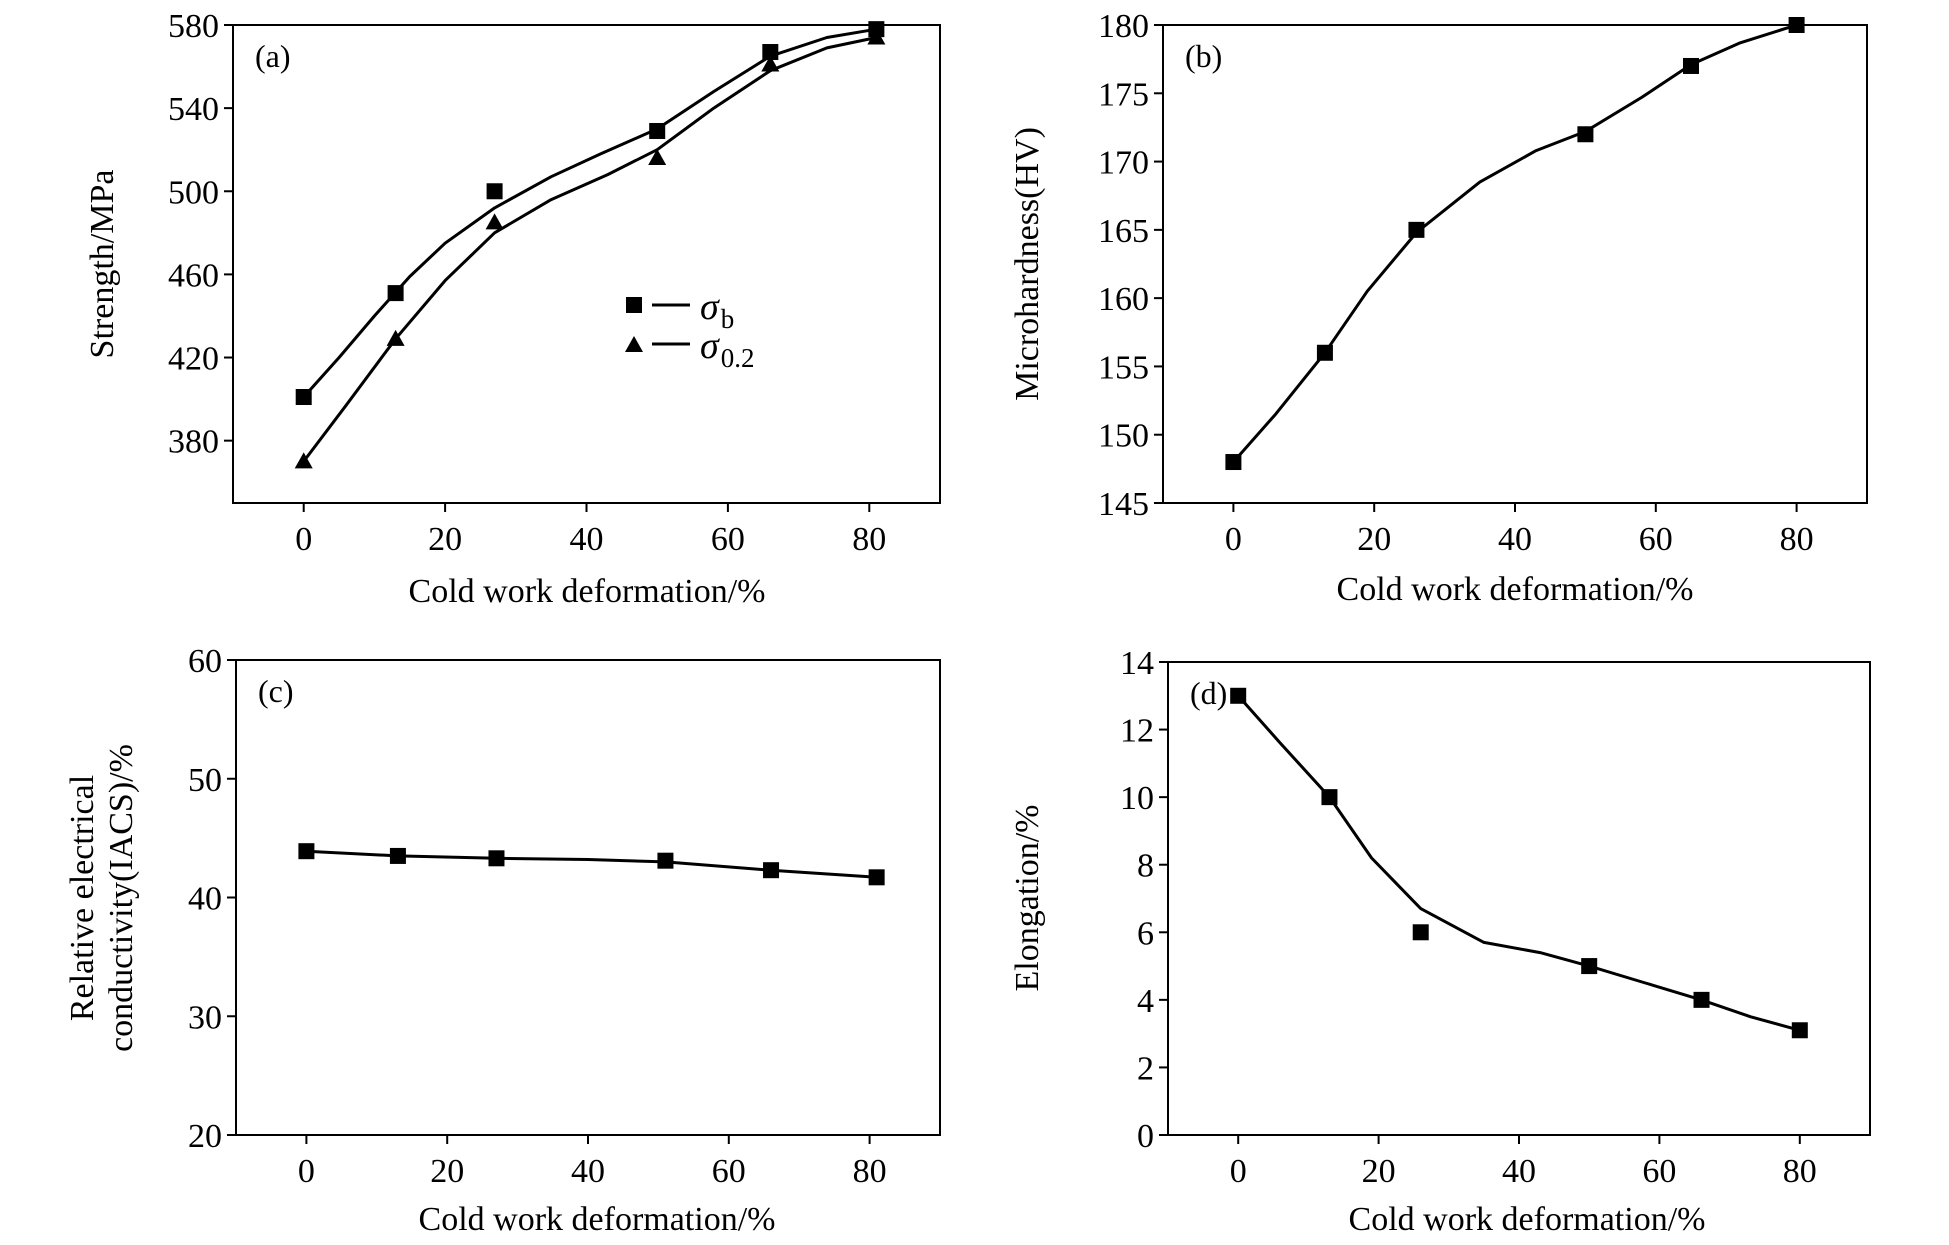 The image size is (1949, 1245). Describe the element at coordinates (1145, 1068) in the screenshot. I see `y-tick-label: 2` at that location.